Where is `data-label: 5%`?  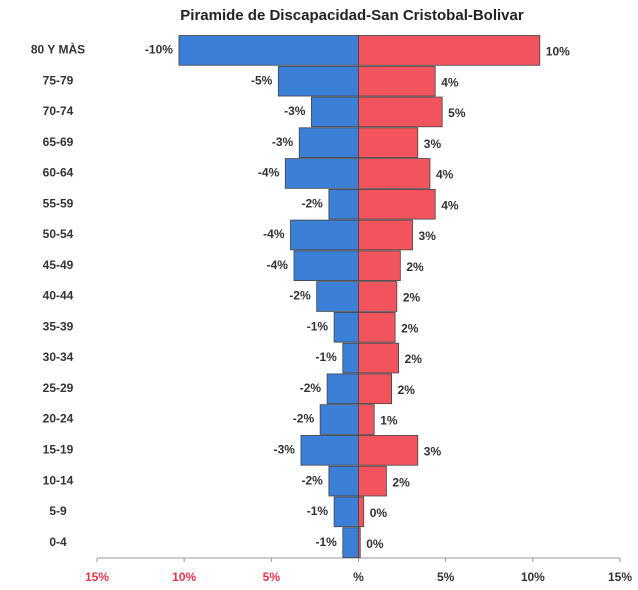 data-label: 5% is located at coordinates (457, 113).